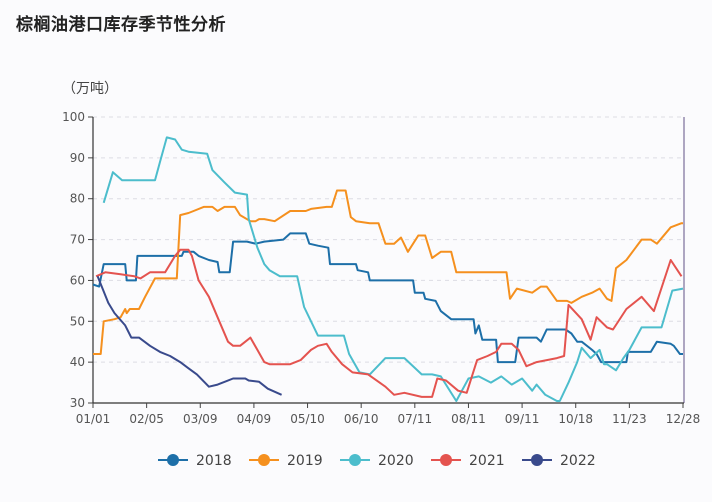  I want to click on legend-marker-2020, so click(355, 460).